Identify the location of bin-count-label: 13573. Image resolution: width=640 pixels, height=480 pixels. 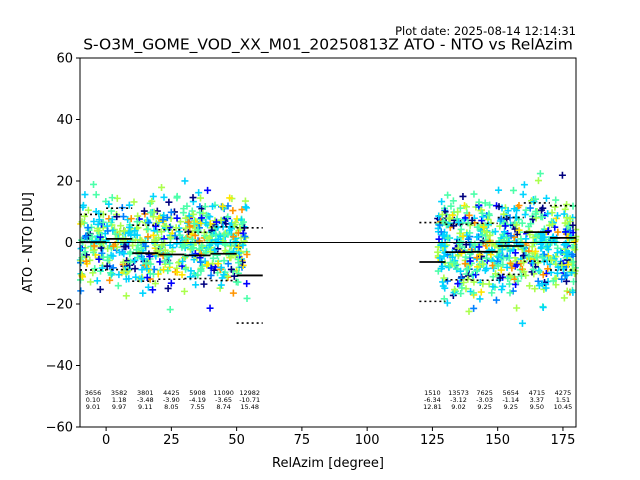
(458, 393).